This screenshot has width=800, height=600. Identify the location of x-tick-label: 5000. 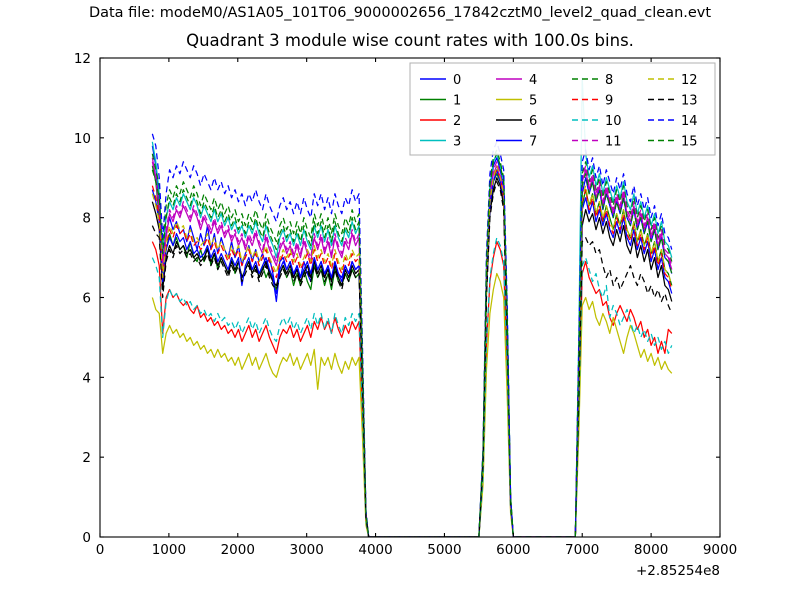
(444, 550).